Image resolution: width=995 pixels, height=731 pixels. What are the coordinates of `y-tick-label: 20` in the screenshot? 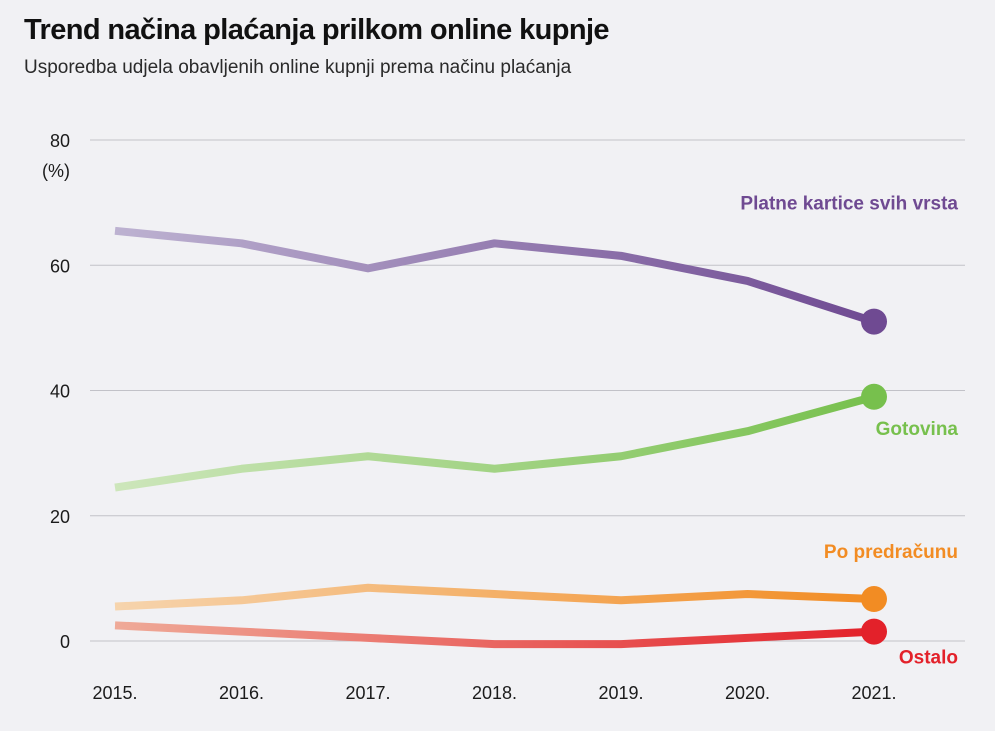 It's located at (60, 517).